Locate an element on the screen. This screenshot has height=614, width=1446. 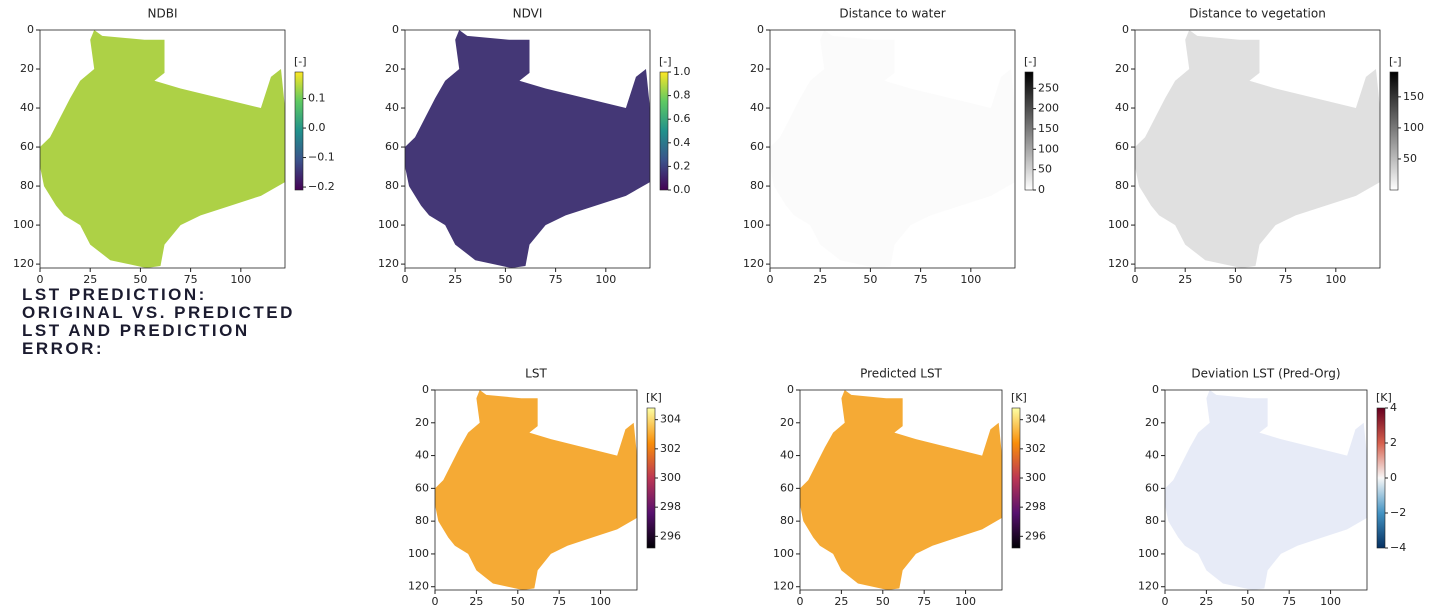
panel-title: NDBI is located at coordinates (163, 14).